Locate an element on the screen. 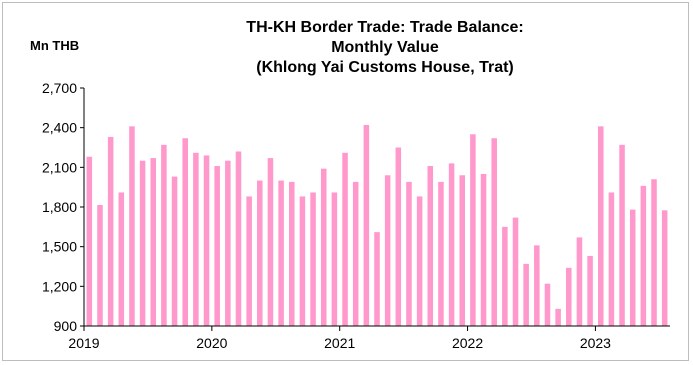  y-tick-label: 2,700 is located at coordinates (59, 88).